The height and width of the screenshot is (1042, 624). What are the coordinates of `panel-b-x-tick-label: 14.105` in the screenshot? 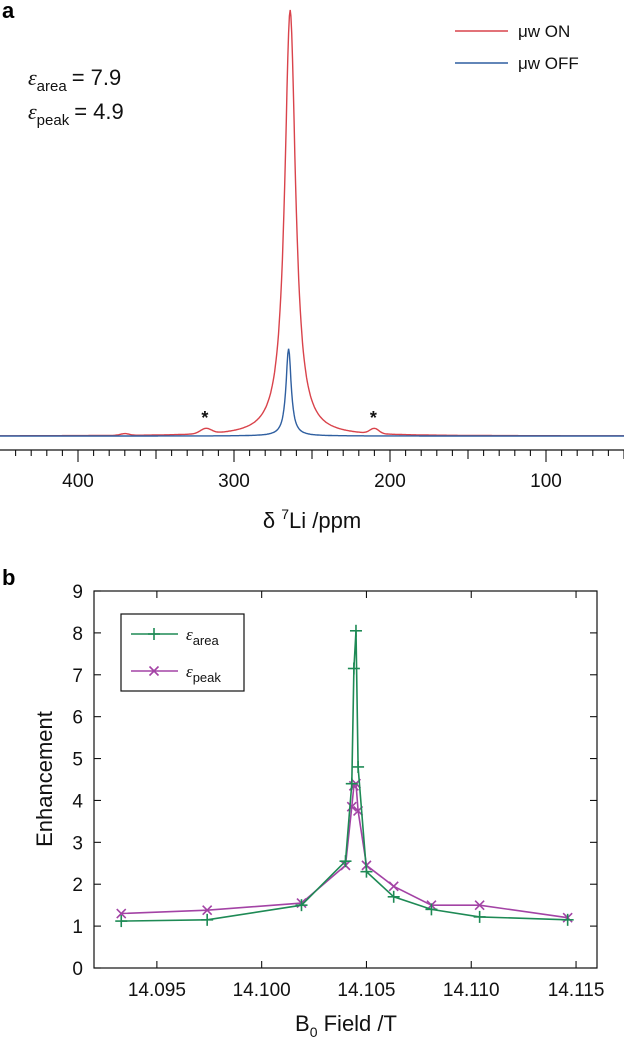 It's located at (366, 990).